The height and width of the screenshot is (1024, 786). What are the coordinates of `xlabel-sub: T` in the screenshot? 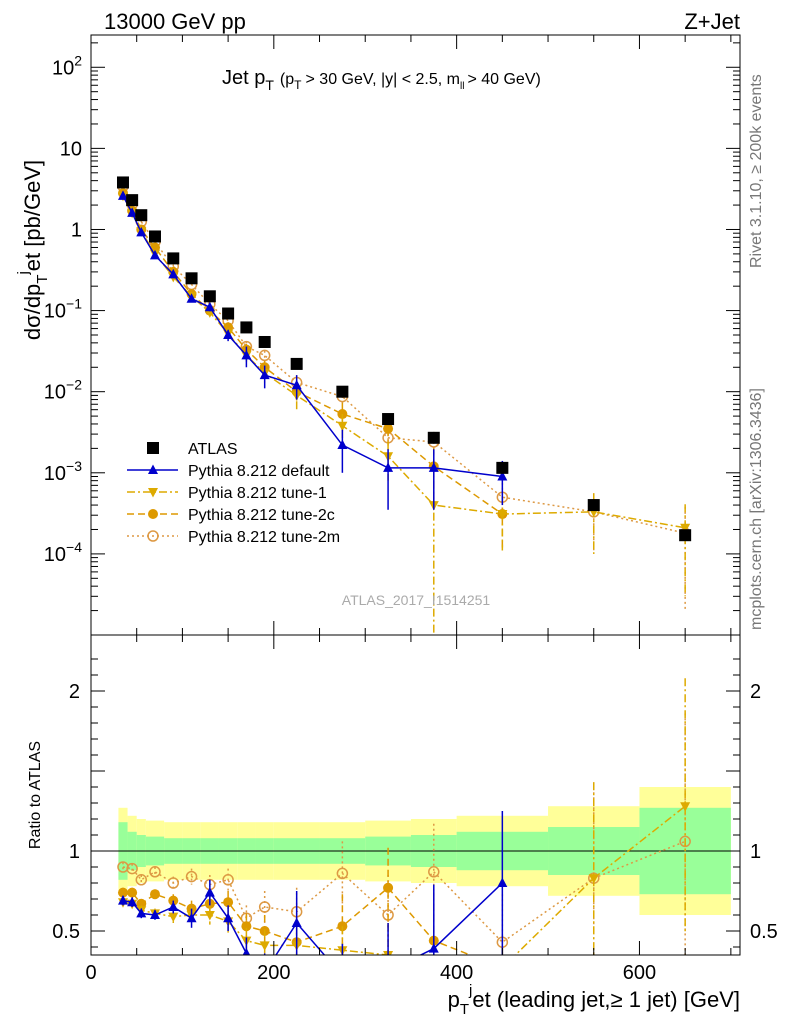 It's located at (464, 1009).